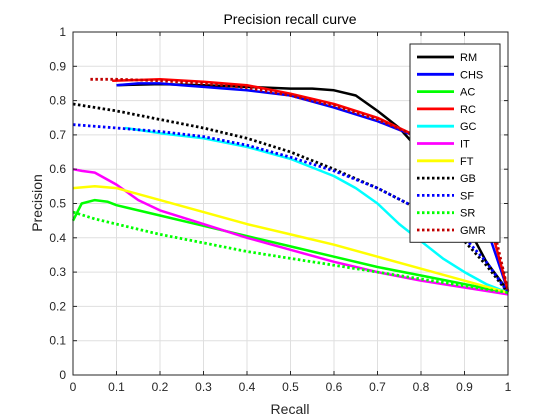 The height and width of the screenshot is (420, 560). I want to click on y-tick-label: 0.7, so click(57, 135).